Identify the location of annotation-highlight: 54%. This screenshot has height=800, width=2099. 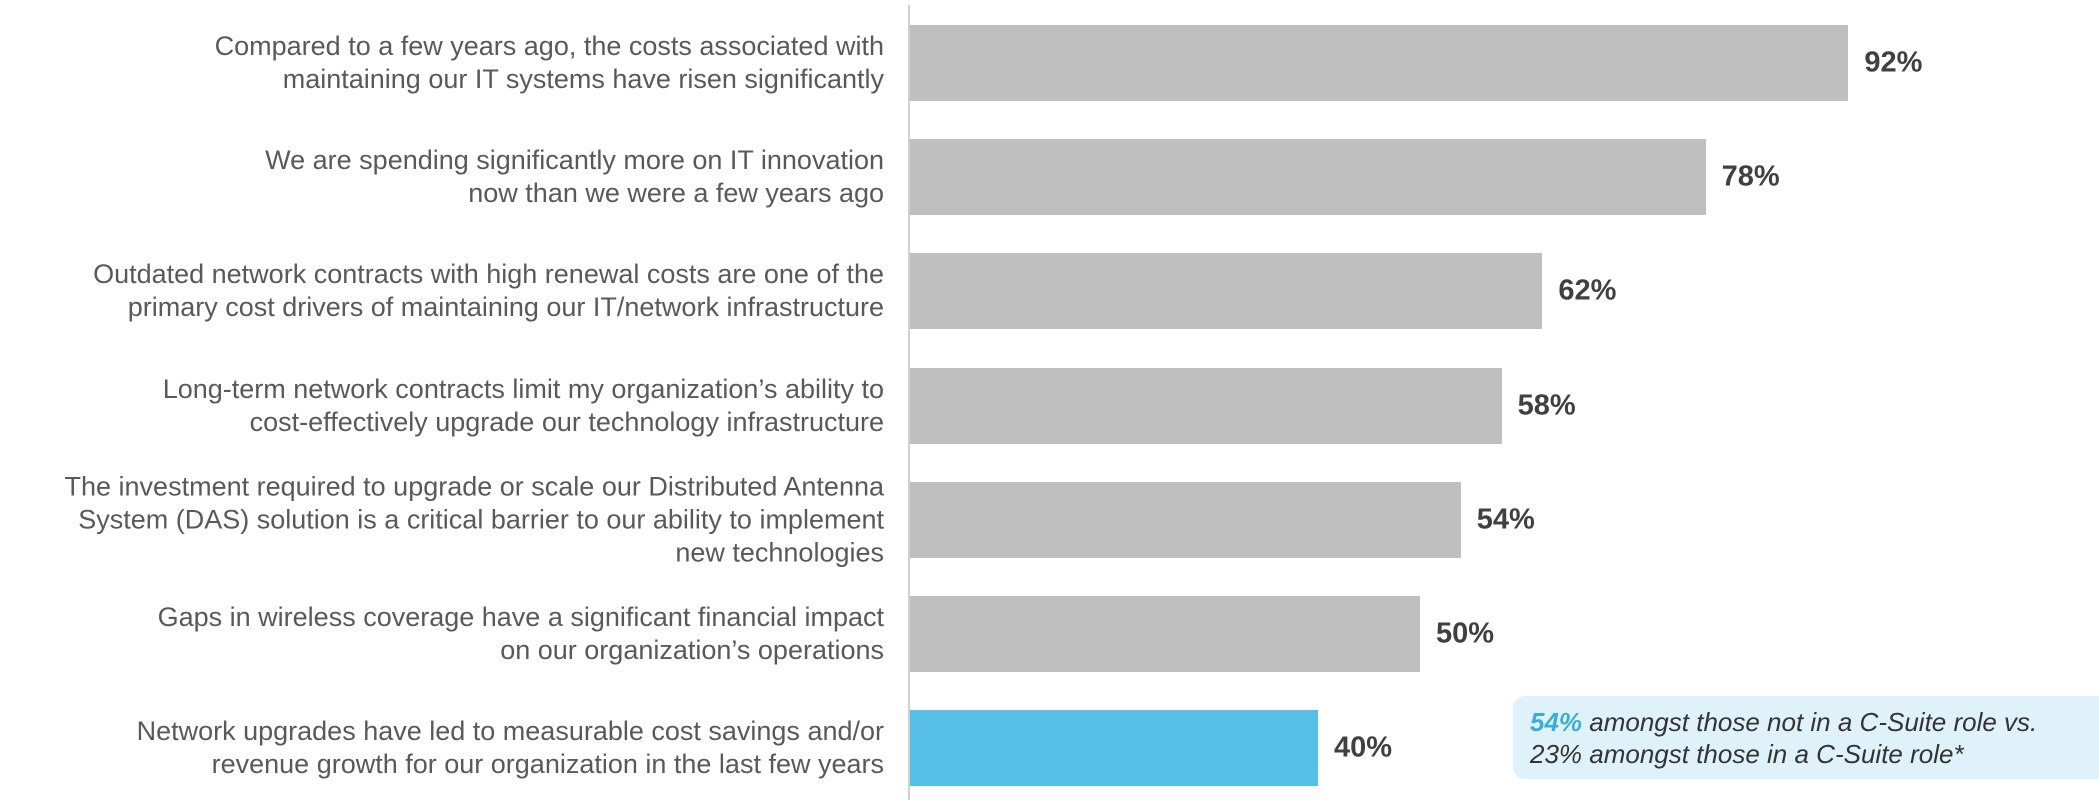
(1556, 721).